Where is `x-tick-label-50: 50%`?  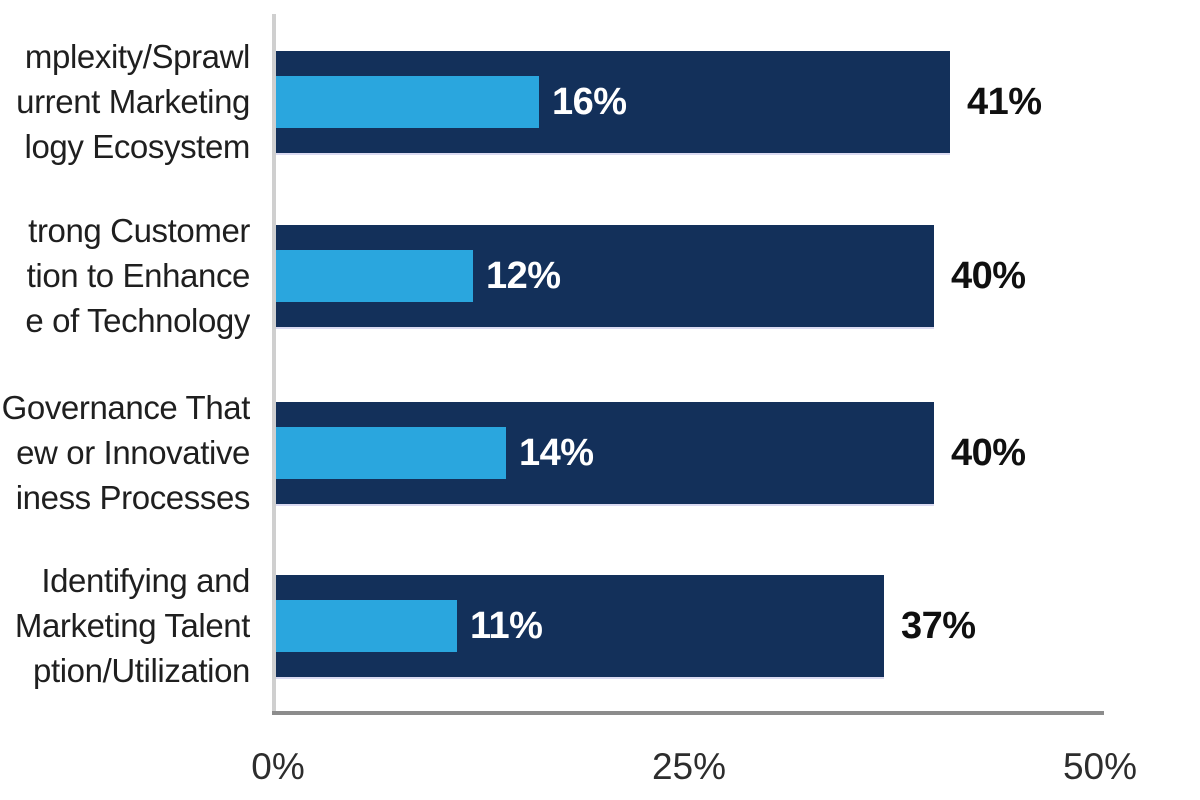 x-tick-label-50: 50% is located at coordinates (1100, 766).